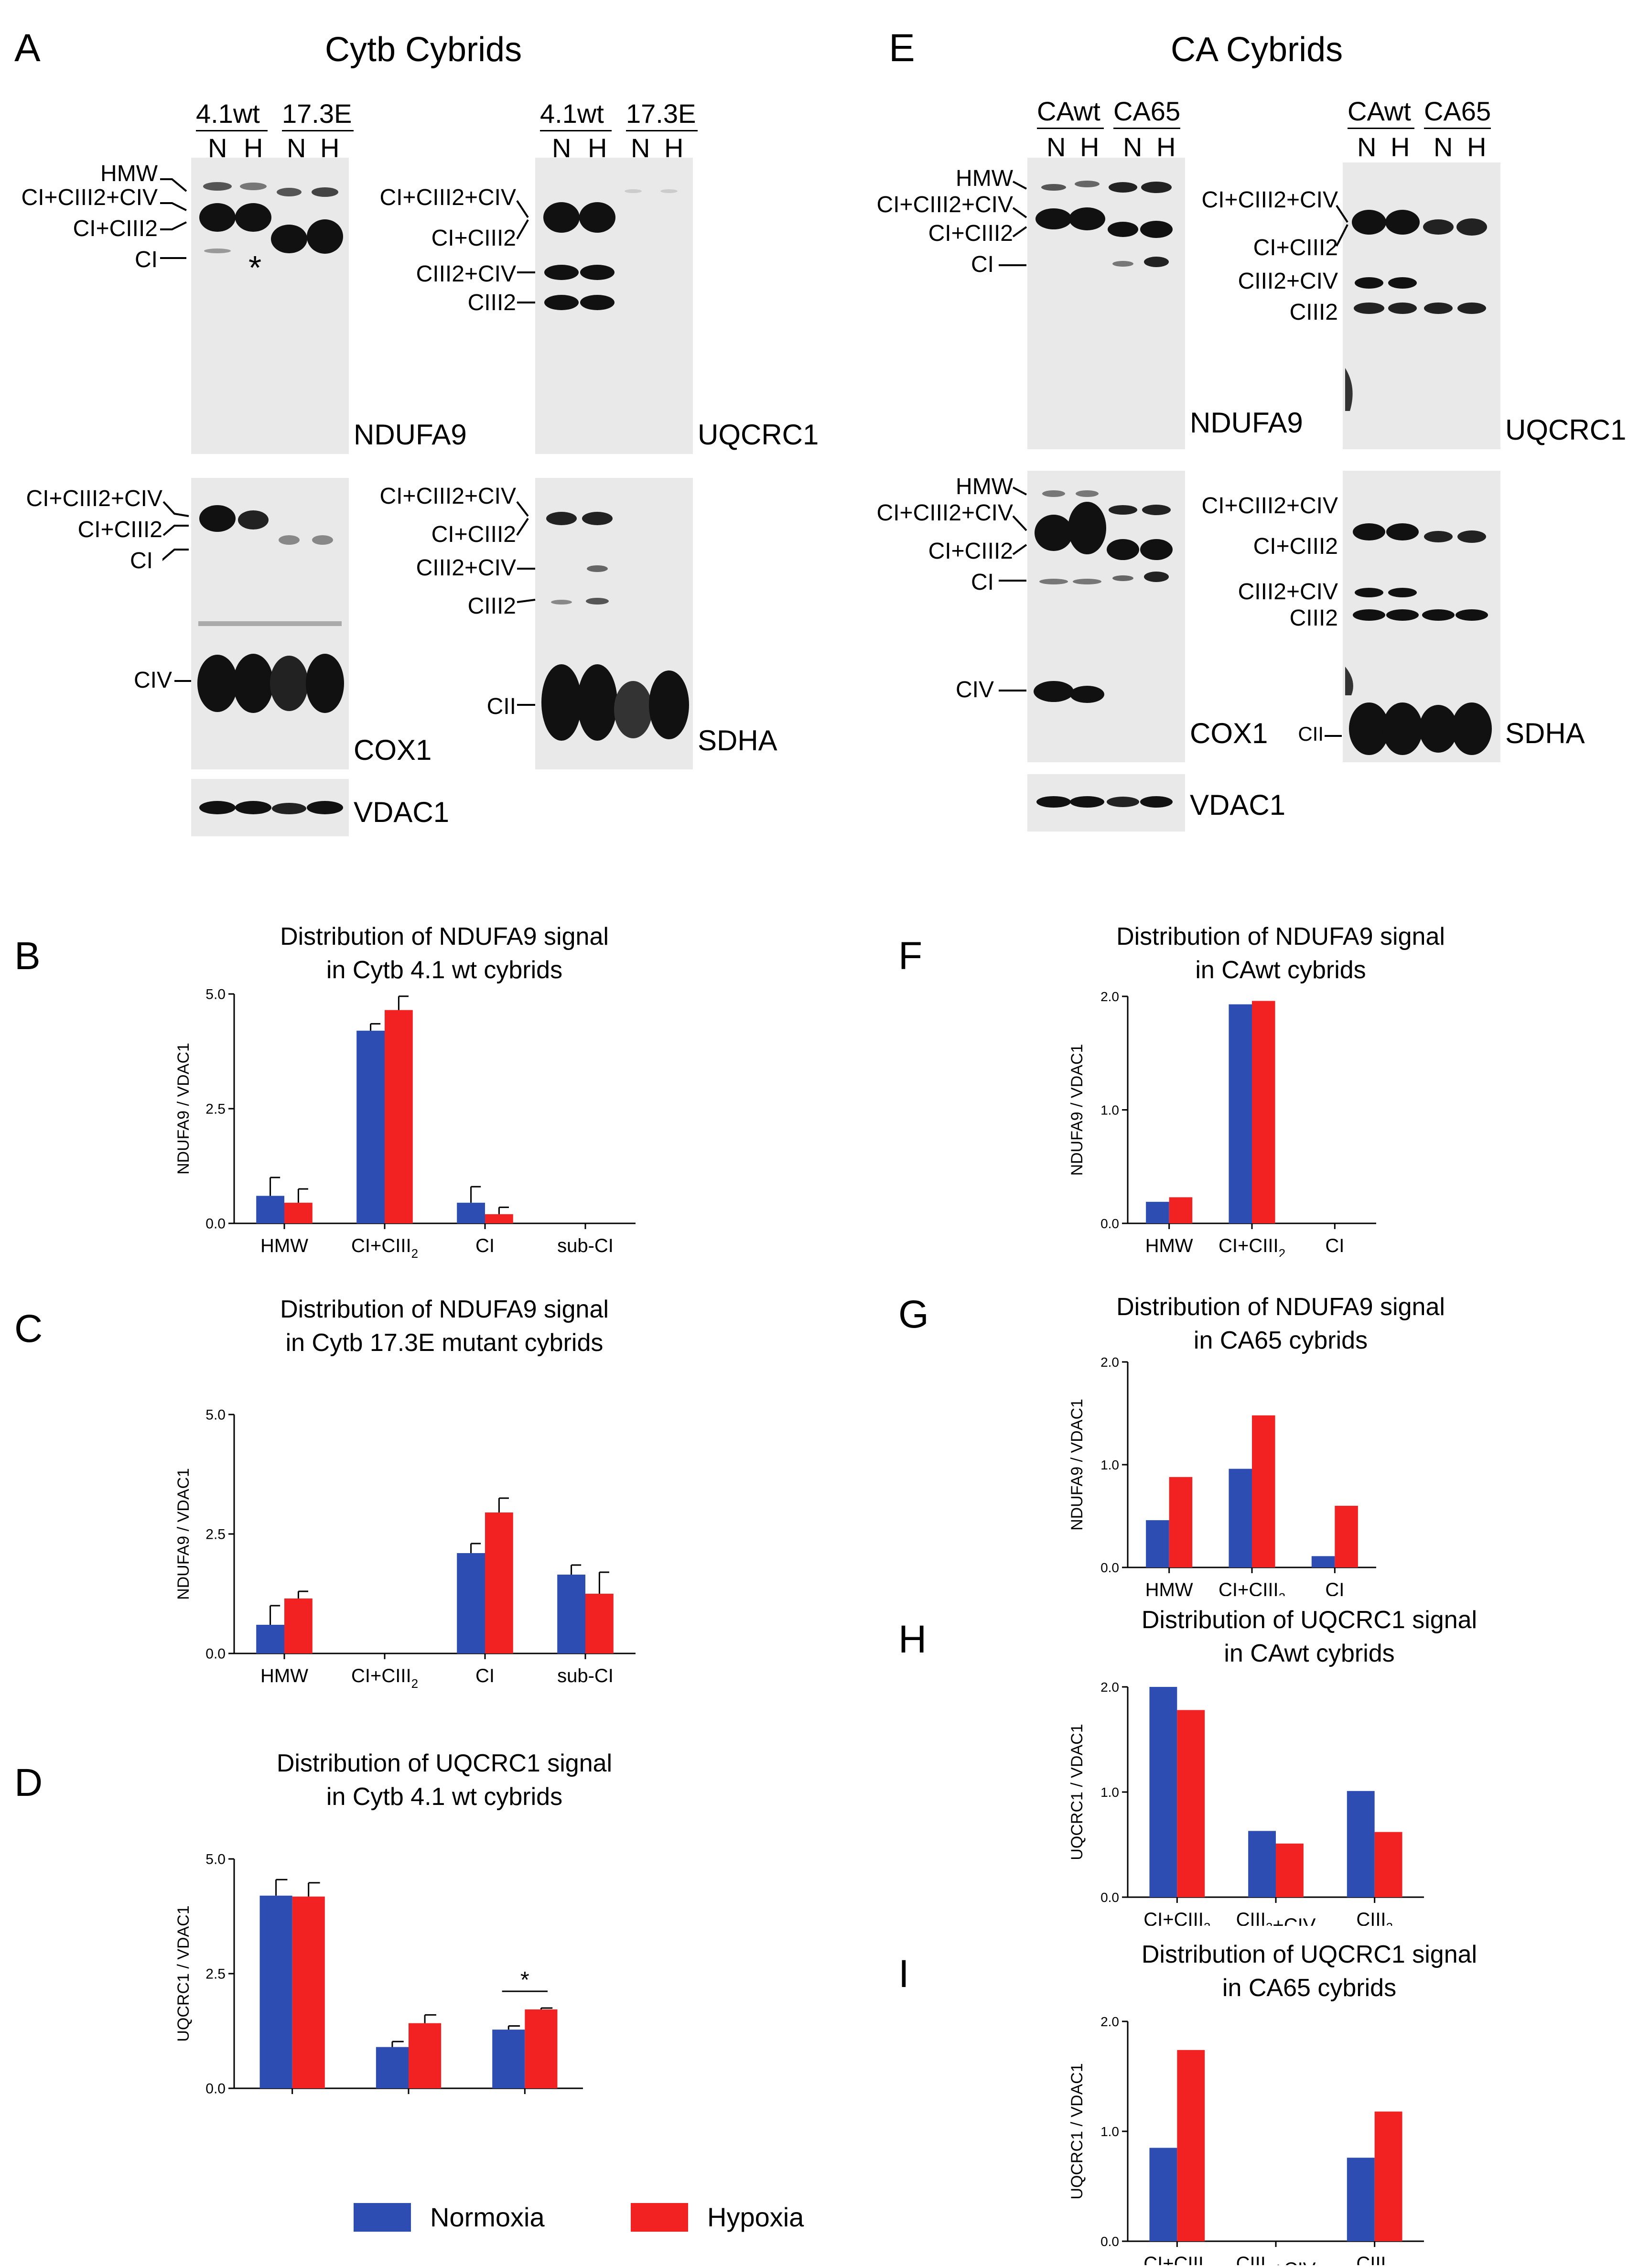  Describe the element at coordinates (466, 568) in the screenshot. I see `band-label: CIII2+CIV` at that location.